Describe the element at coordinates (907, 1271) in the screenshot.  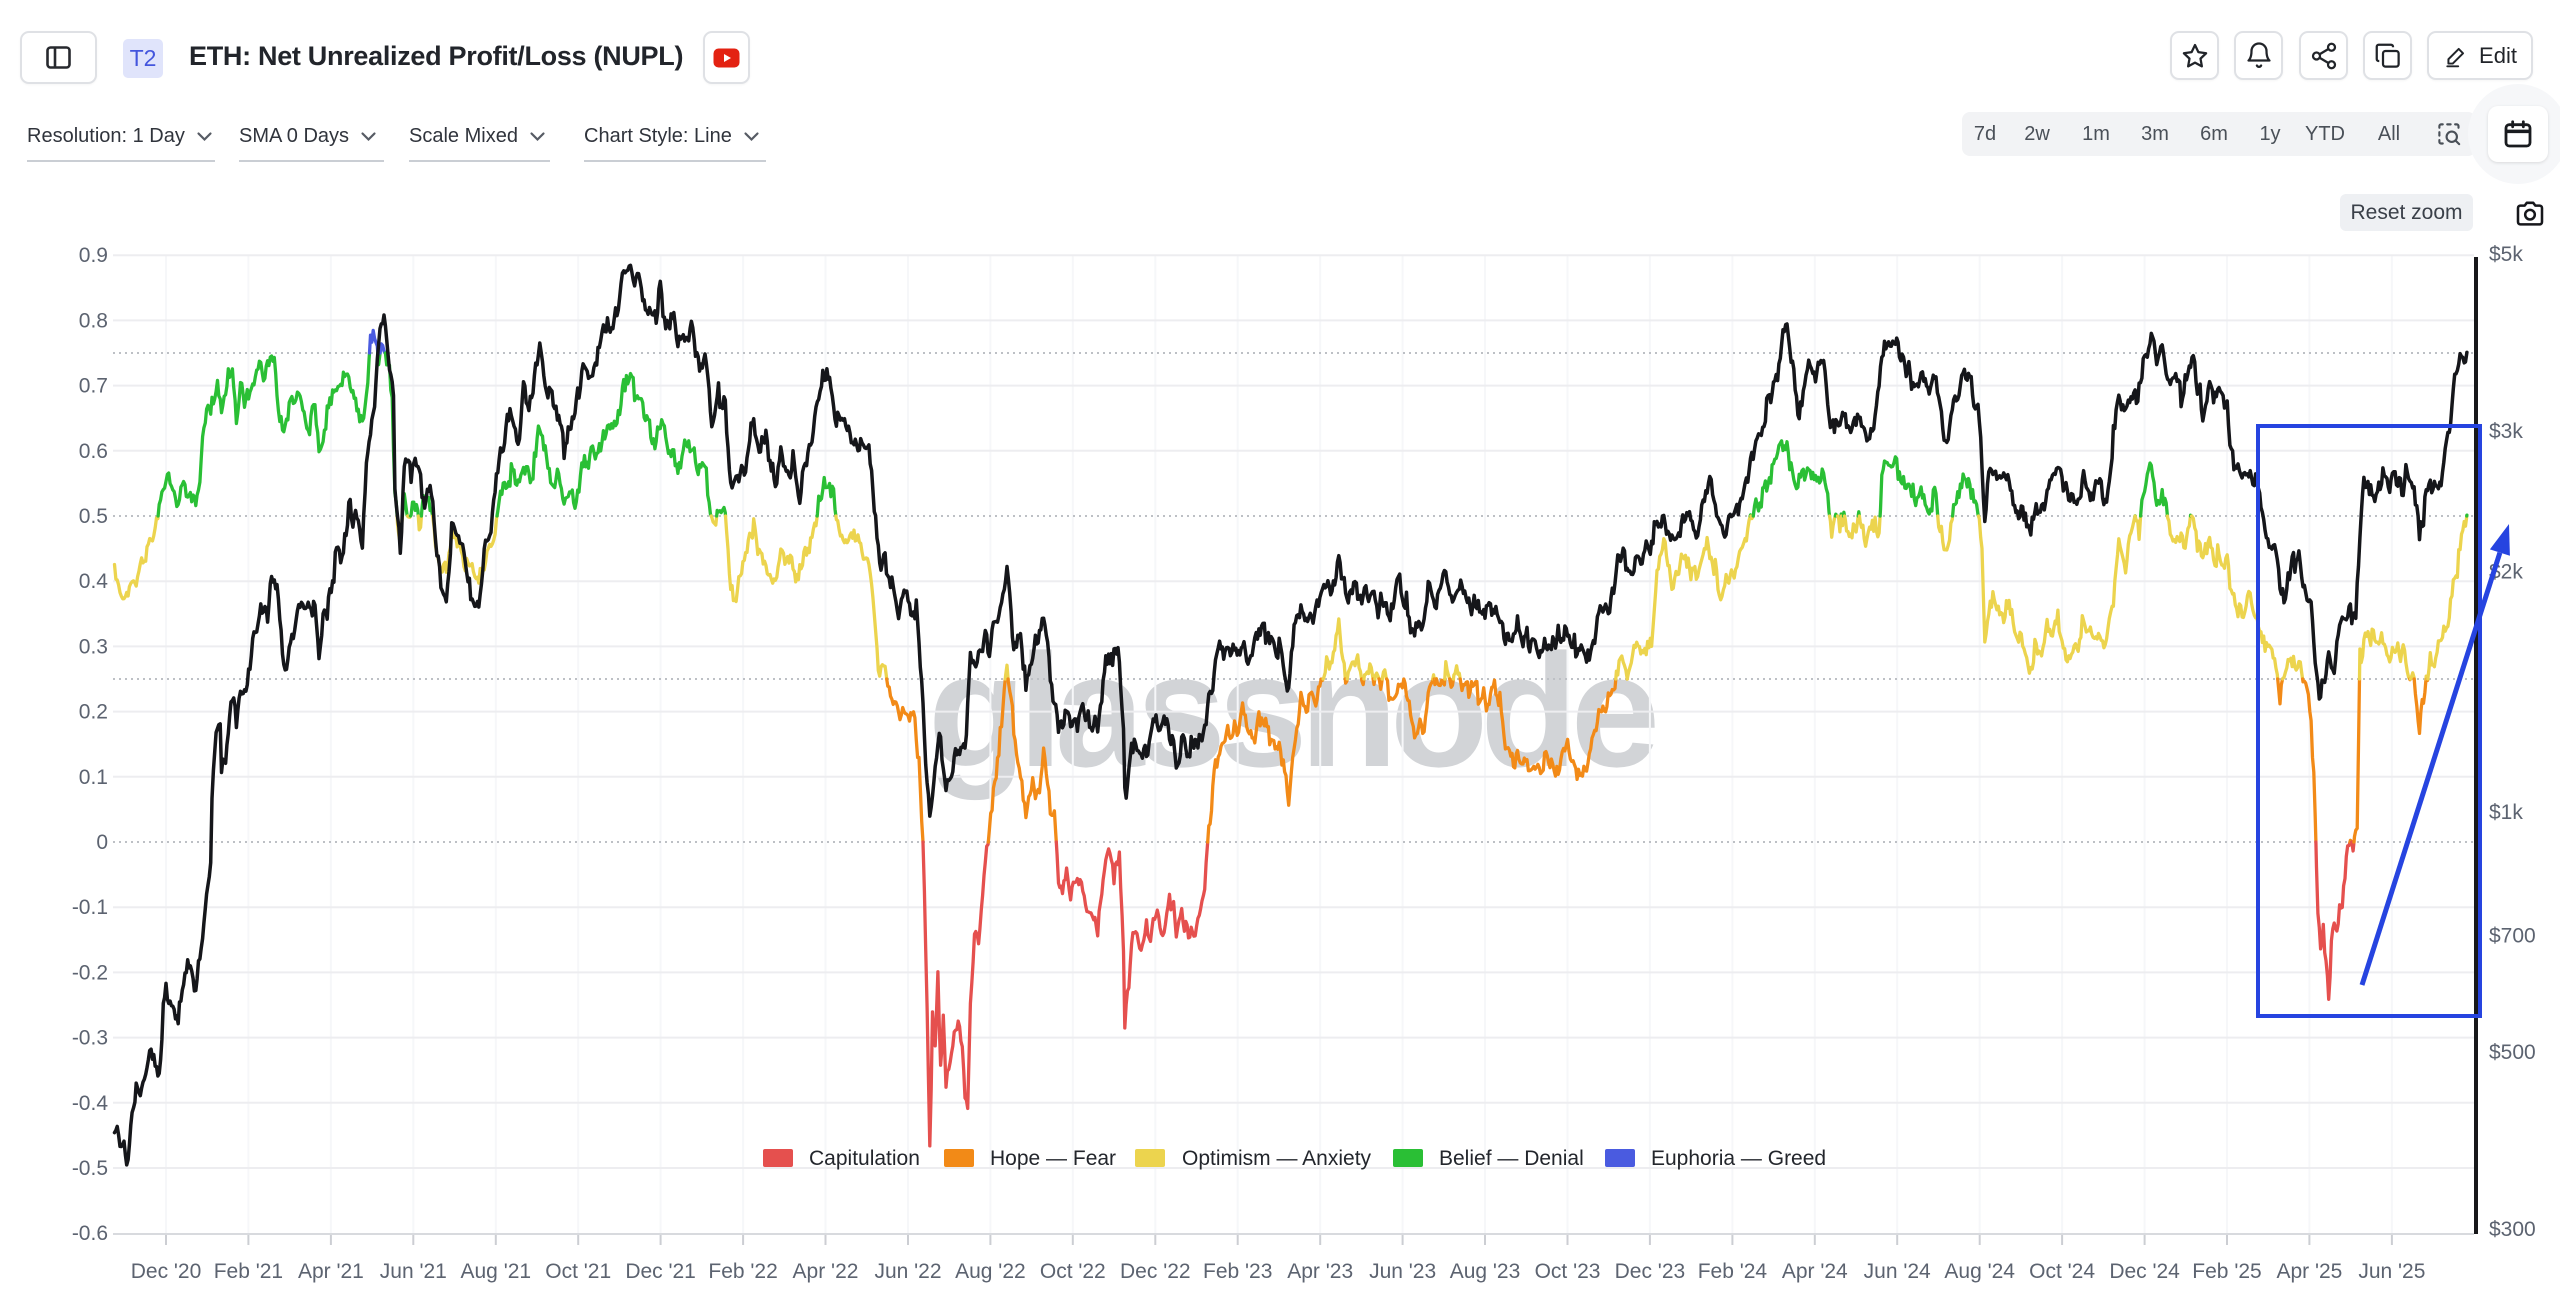
I see `svg-text: Jun '22` at that location.